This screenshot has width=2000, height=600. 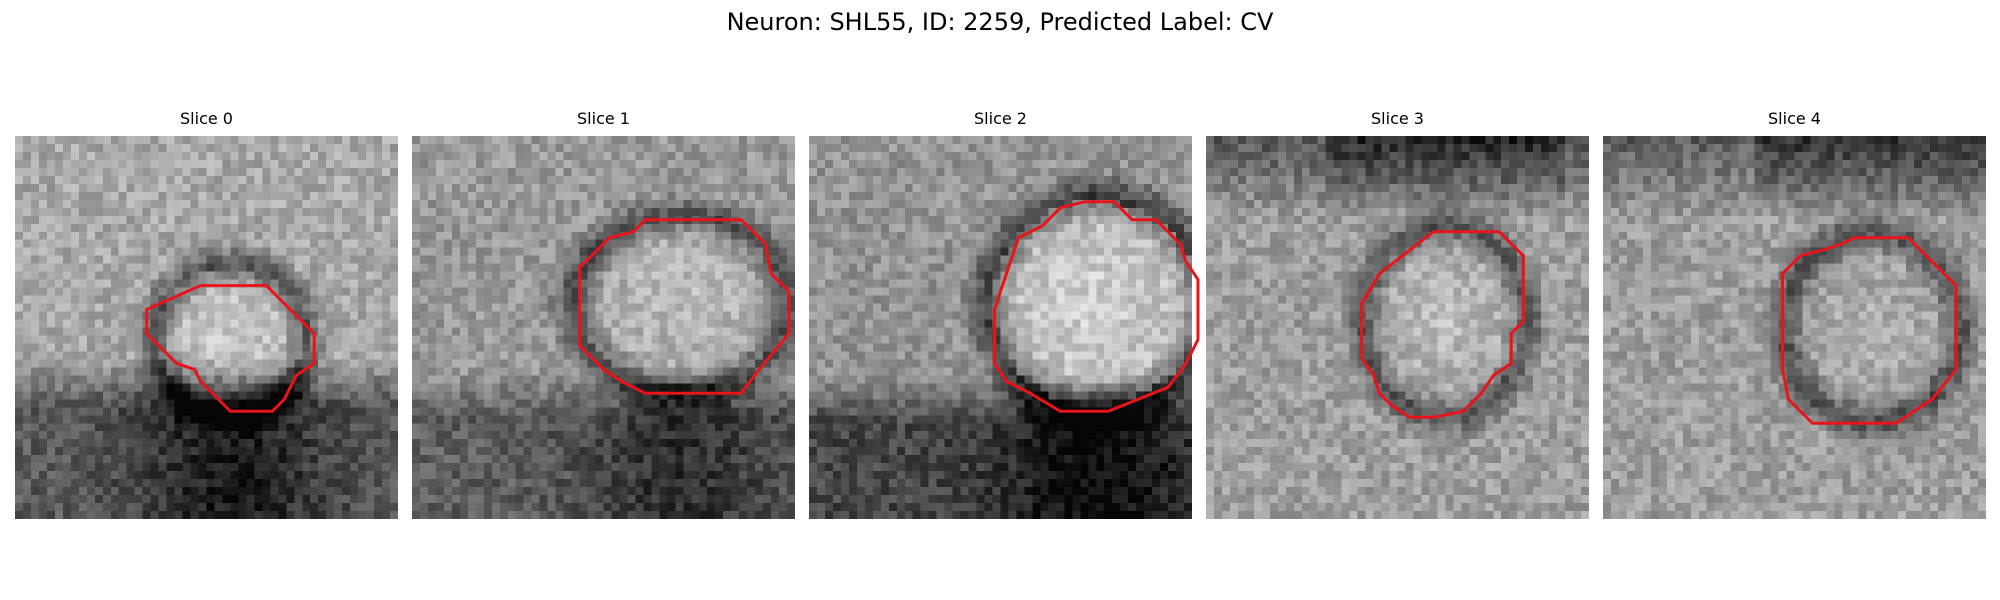 What do you see at coordinates (1000, 118) in the screenshot?
I see `slice-title: Slice 2` at bounding box center [1000, 118].